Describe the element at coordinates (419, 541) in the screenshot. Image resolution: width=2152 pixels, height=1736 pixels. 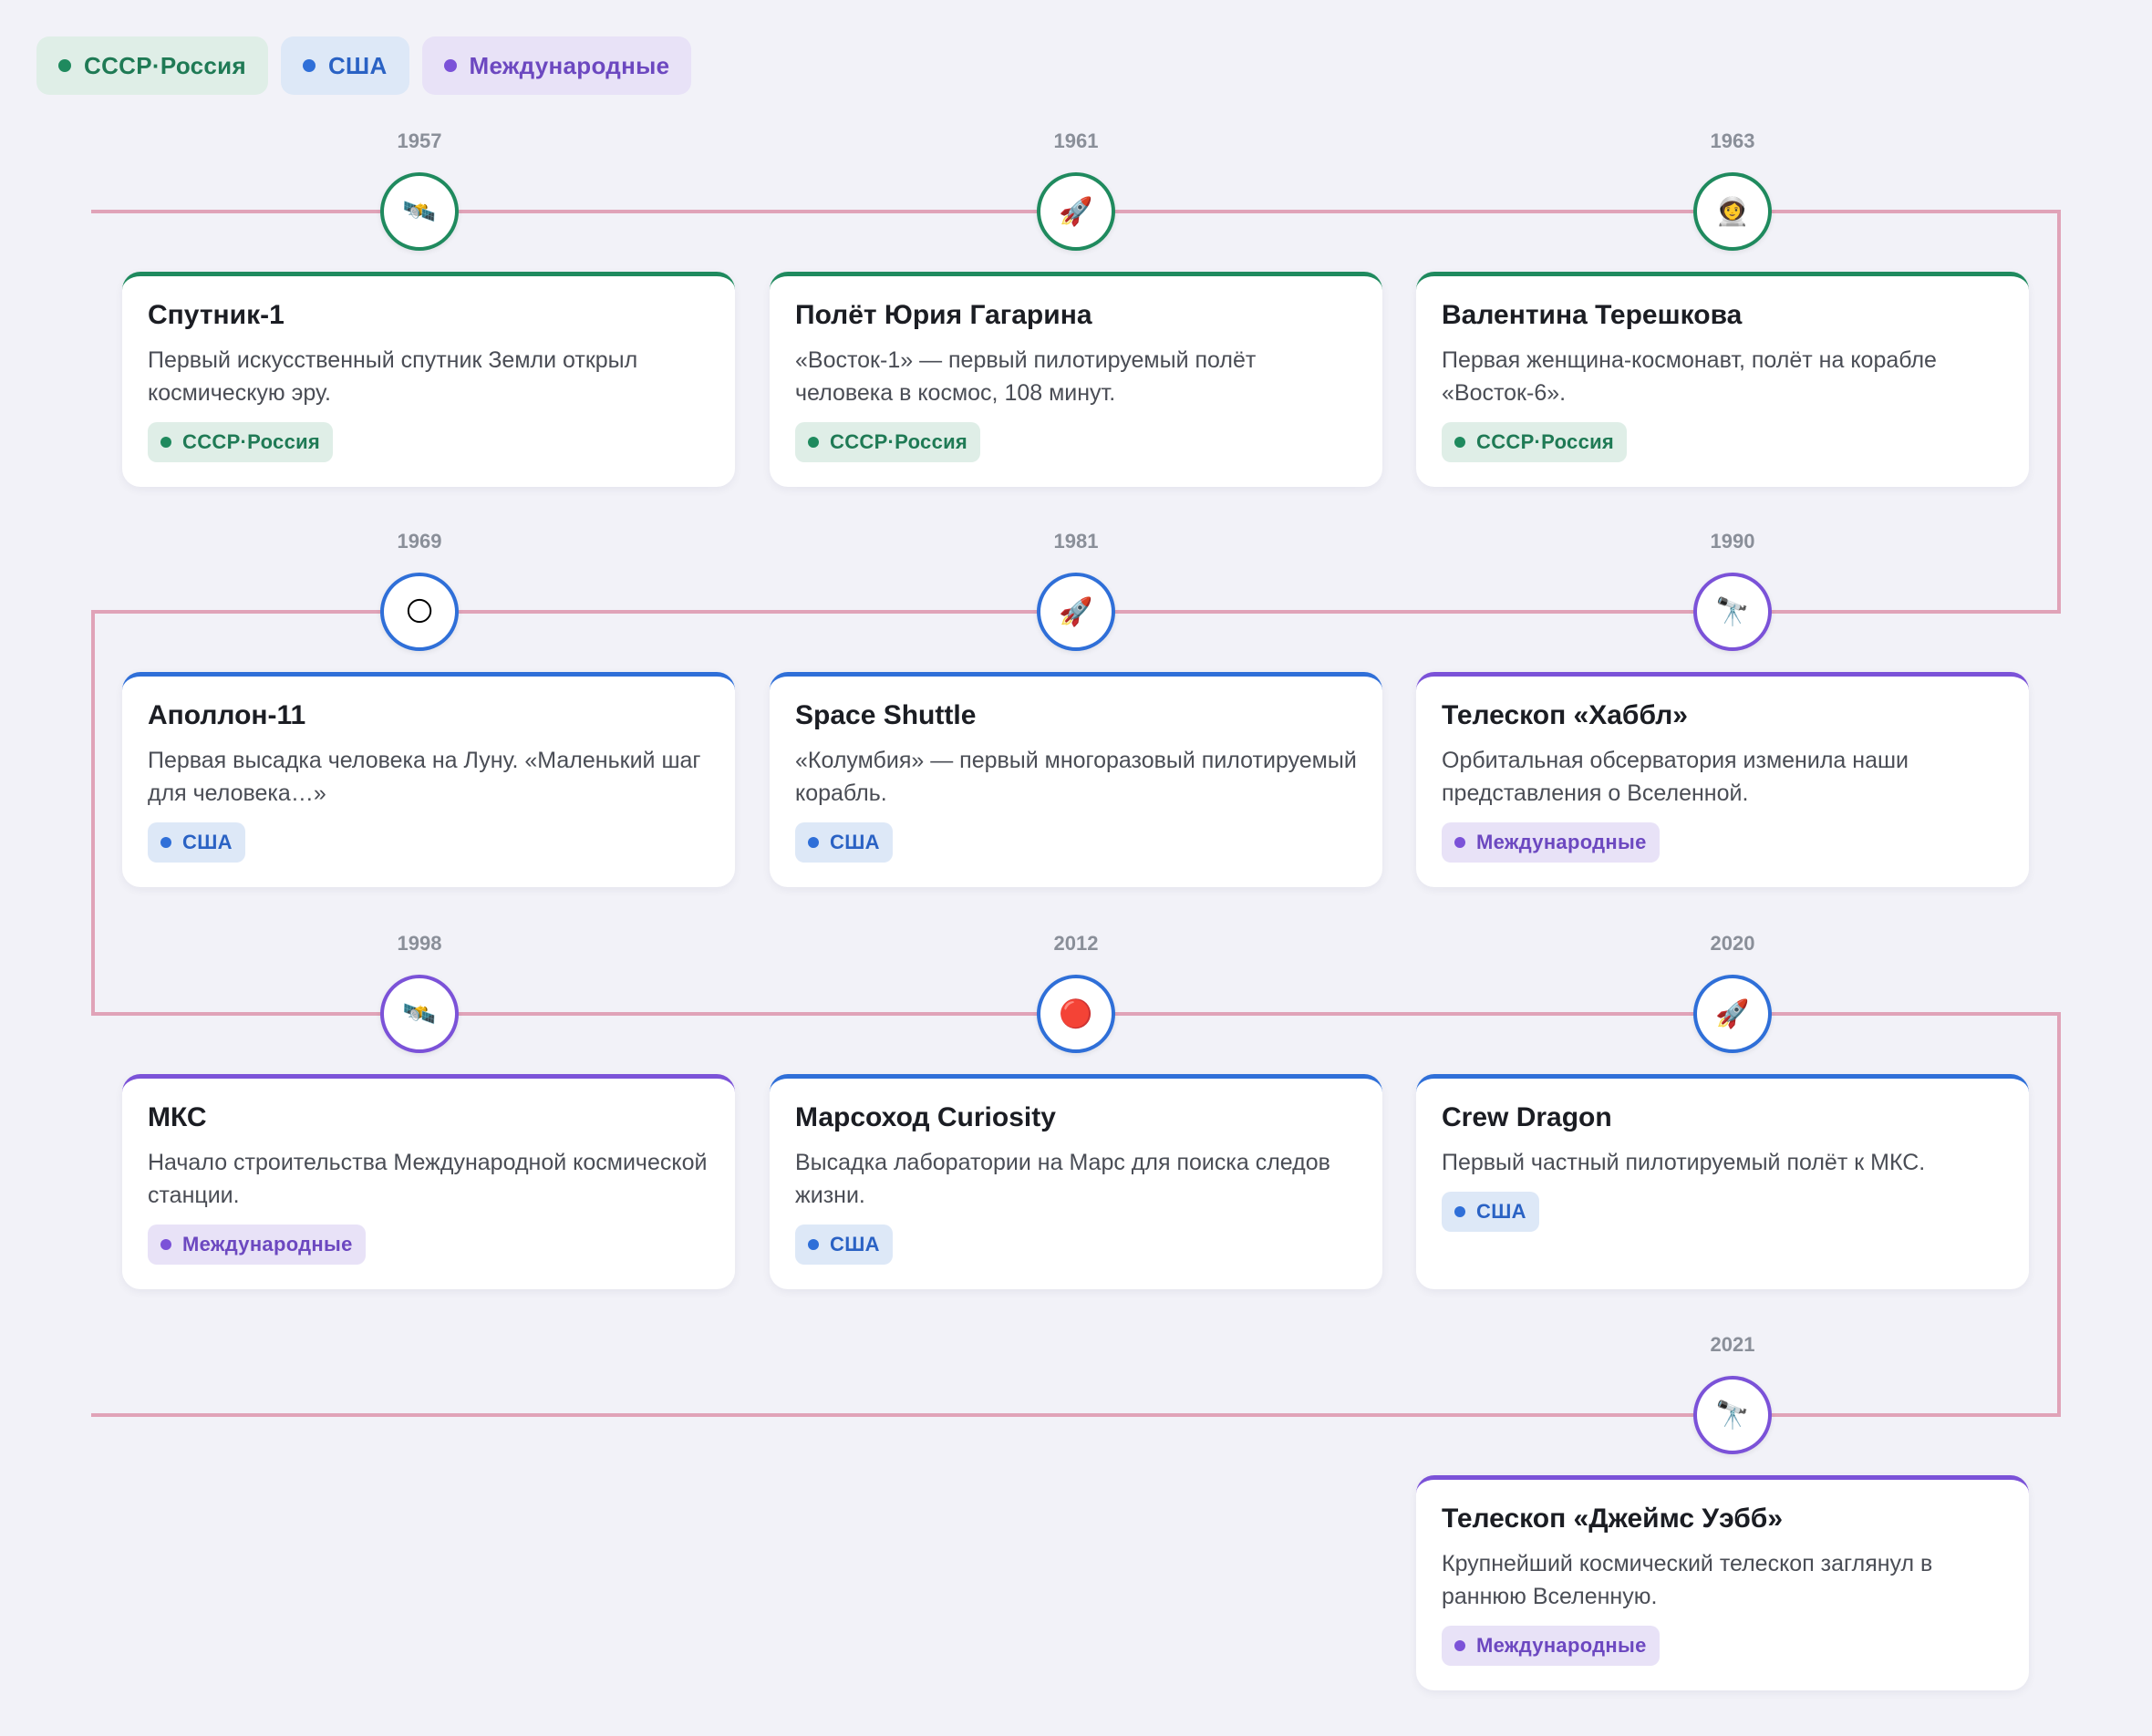
I see `event-year: 1969` at that location.